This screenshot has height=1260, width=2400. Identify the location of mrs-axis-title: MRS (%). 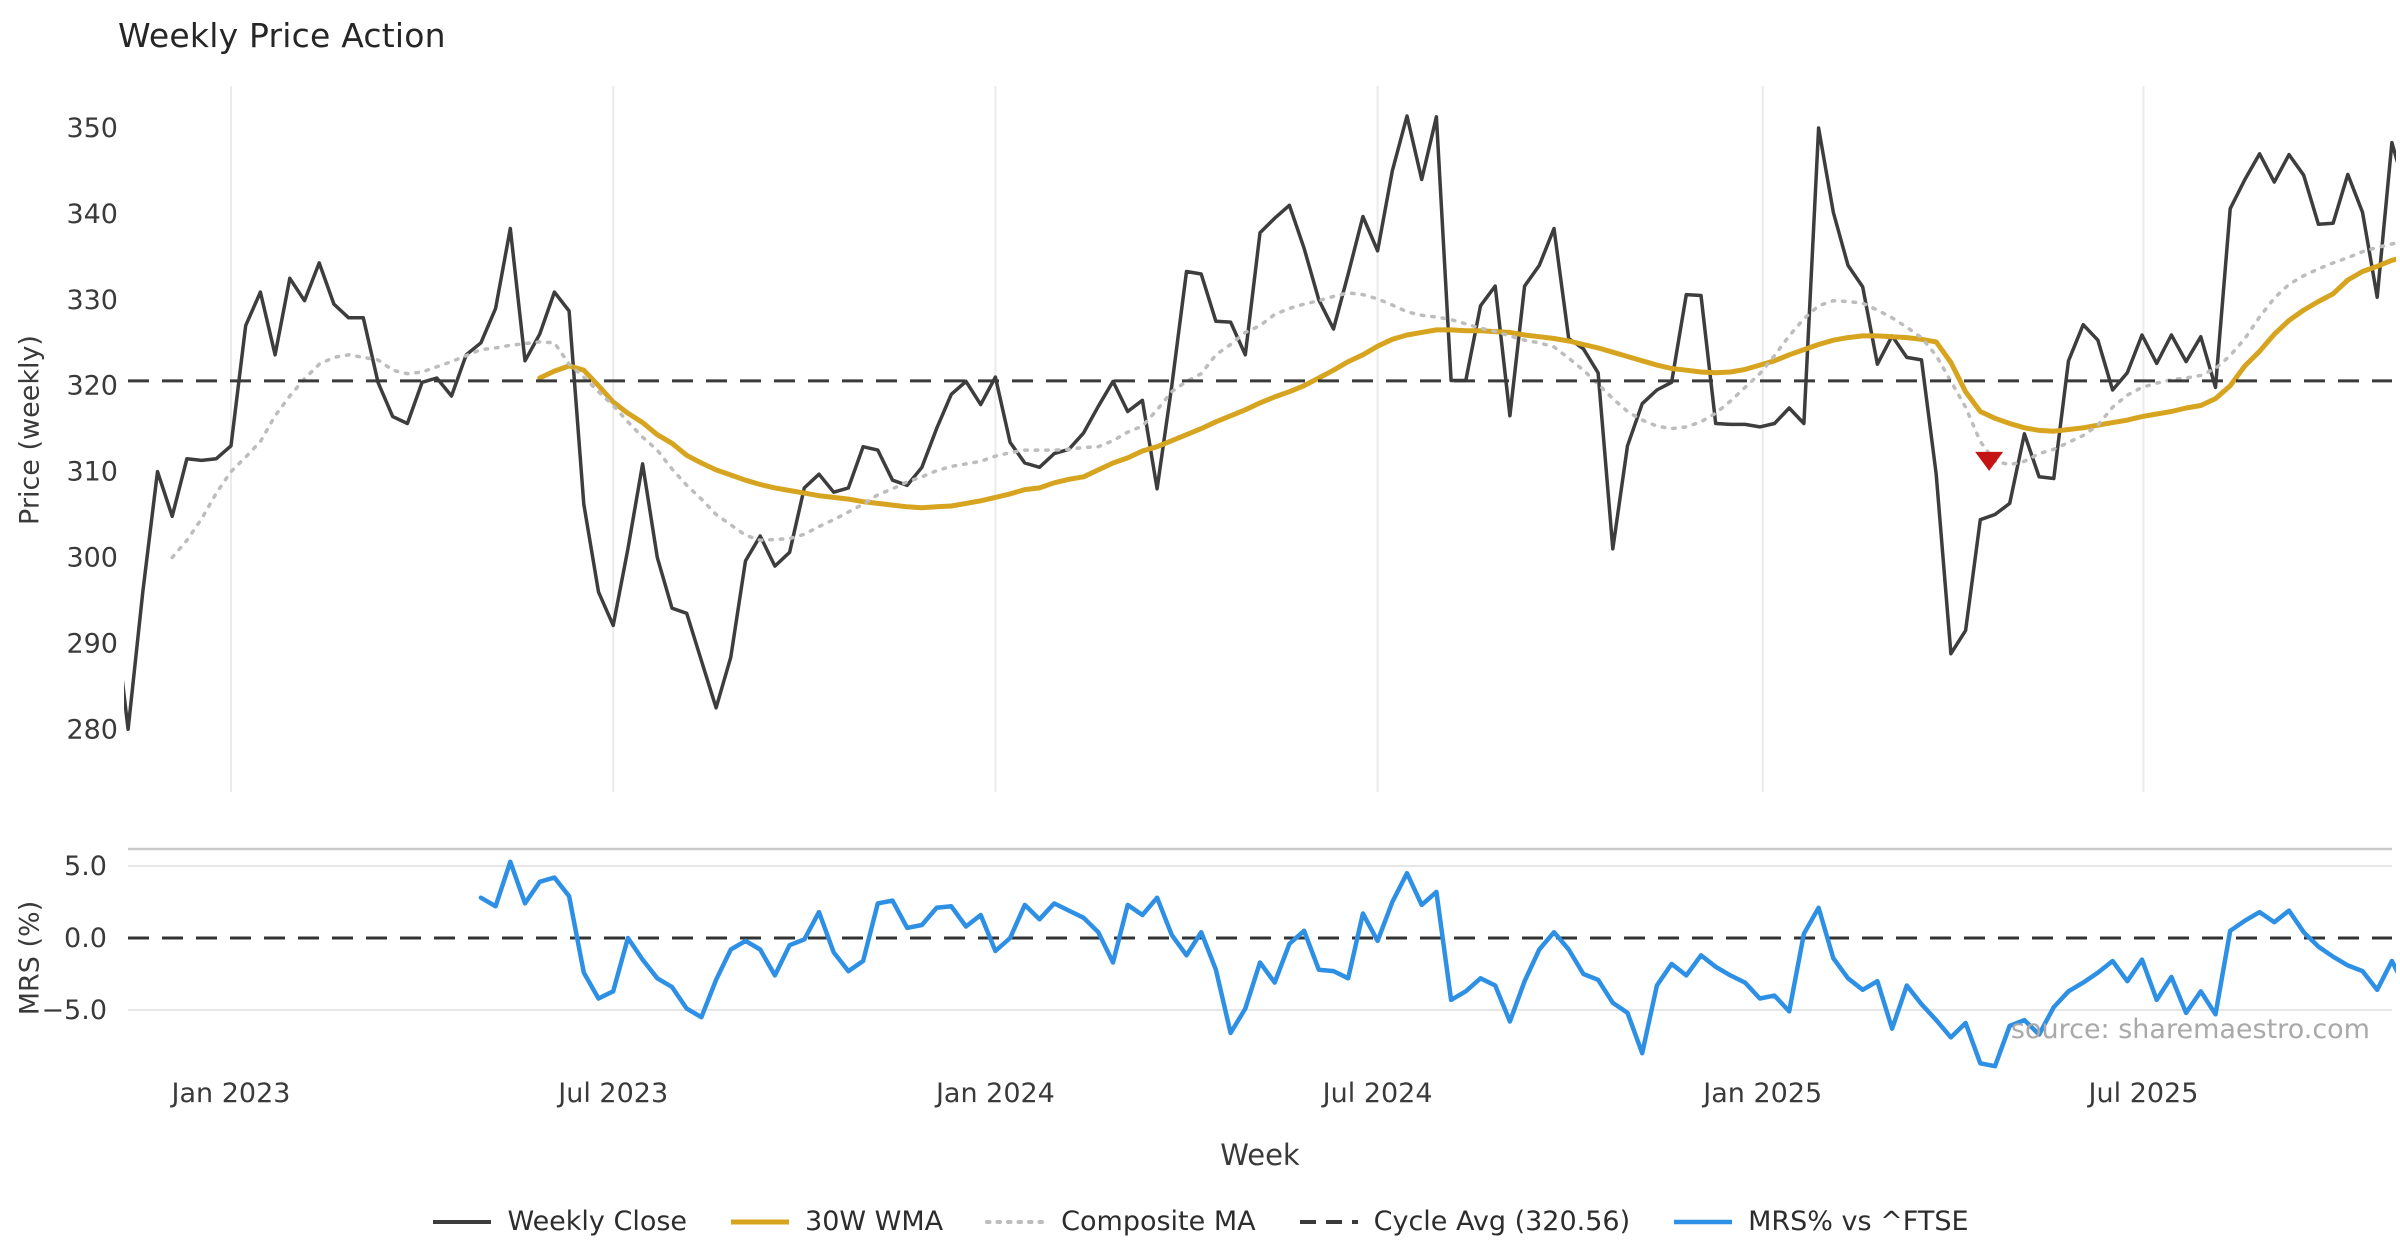
(30, 958).